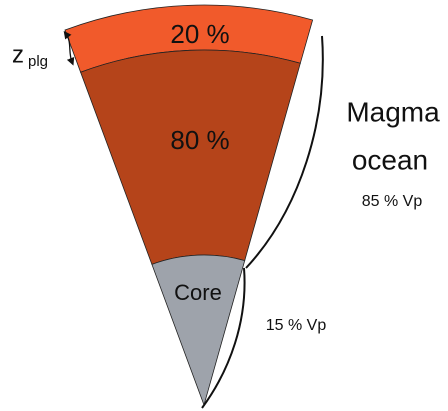 This screenshot has height=411, width=448. What do you see at coordinates (198, 292) in the screenshot?
I see `core-label: Core` at bounding box center [198, 292].